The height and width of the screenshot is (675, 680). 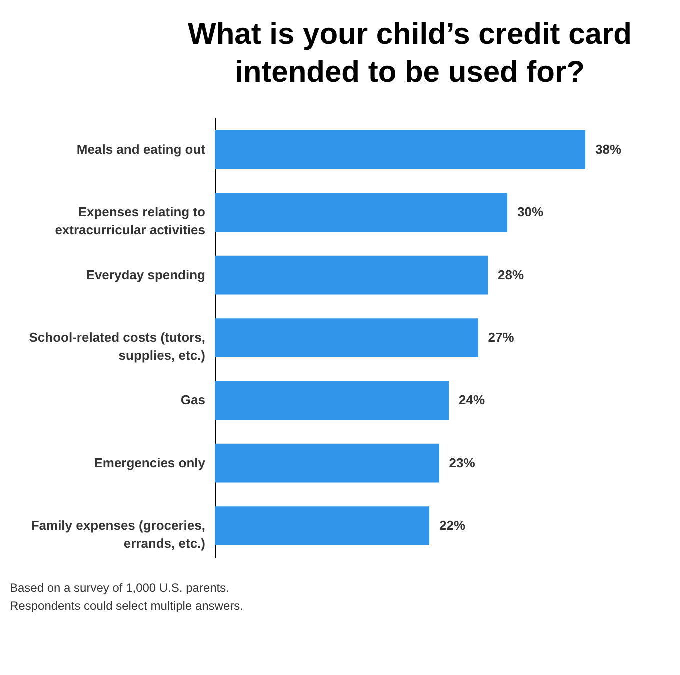 I want to click on y-tick-label: Gas, so click(x=193, y=400).